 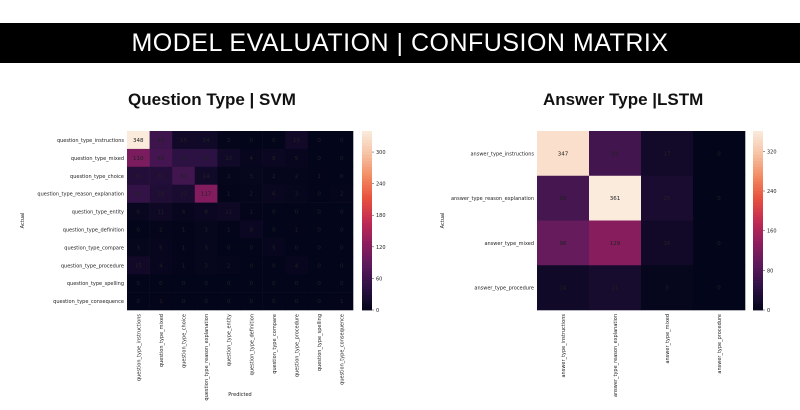 What do you see at coordinates (97, 159) in the screenshot?
I see `svm-row-tick-label: question_type_mixed` at bounding box center [97, 159].